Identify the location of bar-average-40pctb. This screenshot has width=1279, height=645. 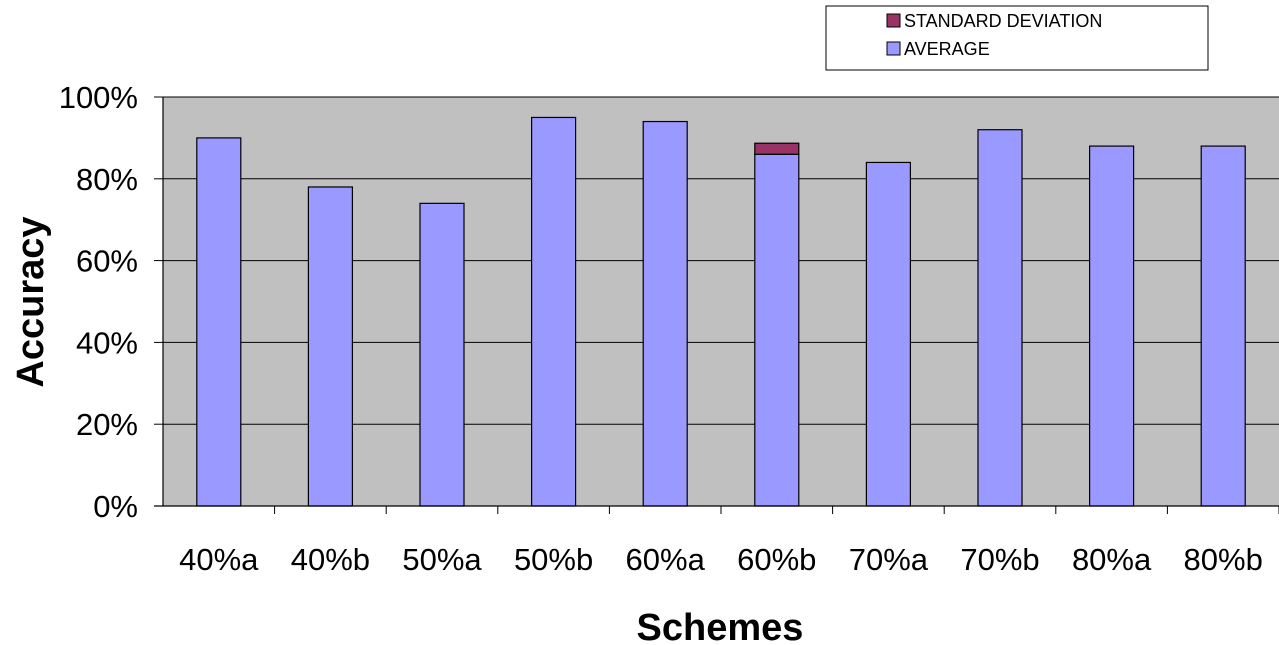
(330, 346).